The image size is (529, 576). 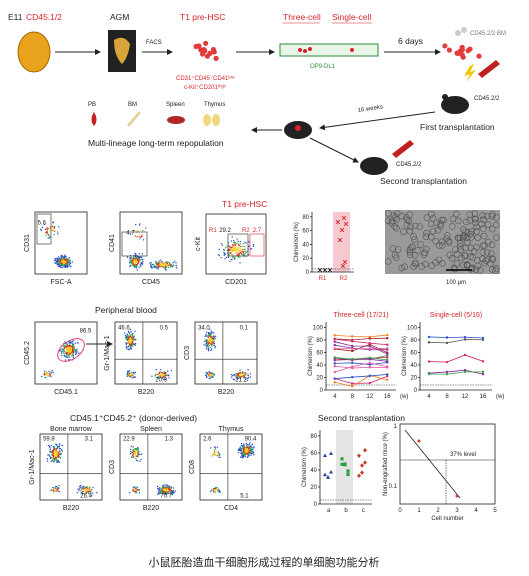 What do you see at coordinates (413, 353) in the screenshot?
I see `y-tick-label: 60` at bounding box center [413, 353].